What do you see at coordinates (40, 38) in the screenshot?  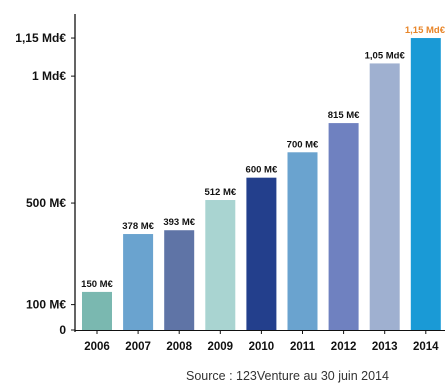 I see `y-tick-label: 1,15 Md€` at bounding box center [40, 38].